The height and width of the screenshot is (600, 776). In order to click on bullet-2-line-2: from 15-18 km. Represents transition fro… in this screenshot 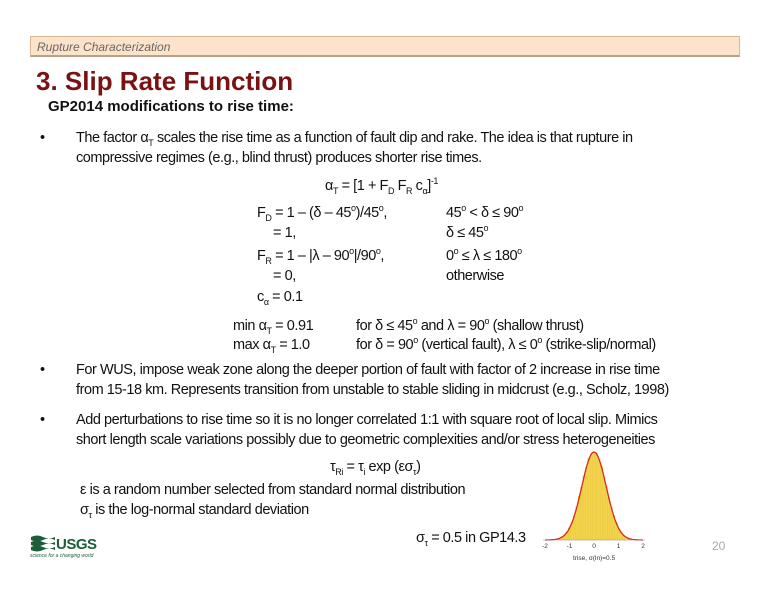, I will do `click(372, 390)`.